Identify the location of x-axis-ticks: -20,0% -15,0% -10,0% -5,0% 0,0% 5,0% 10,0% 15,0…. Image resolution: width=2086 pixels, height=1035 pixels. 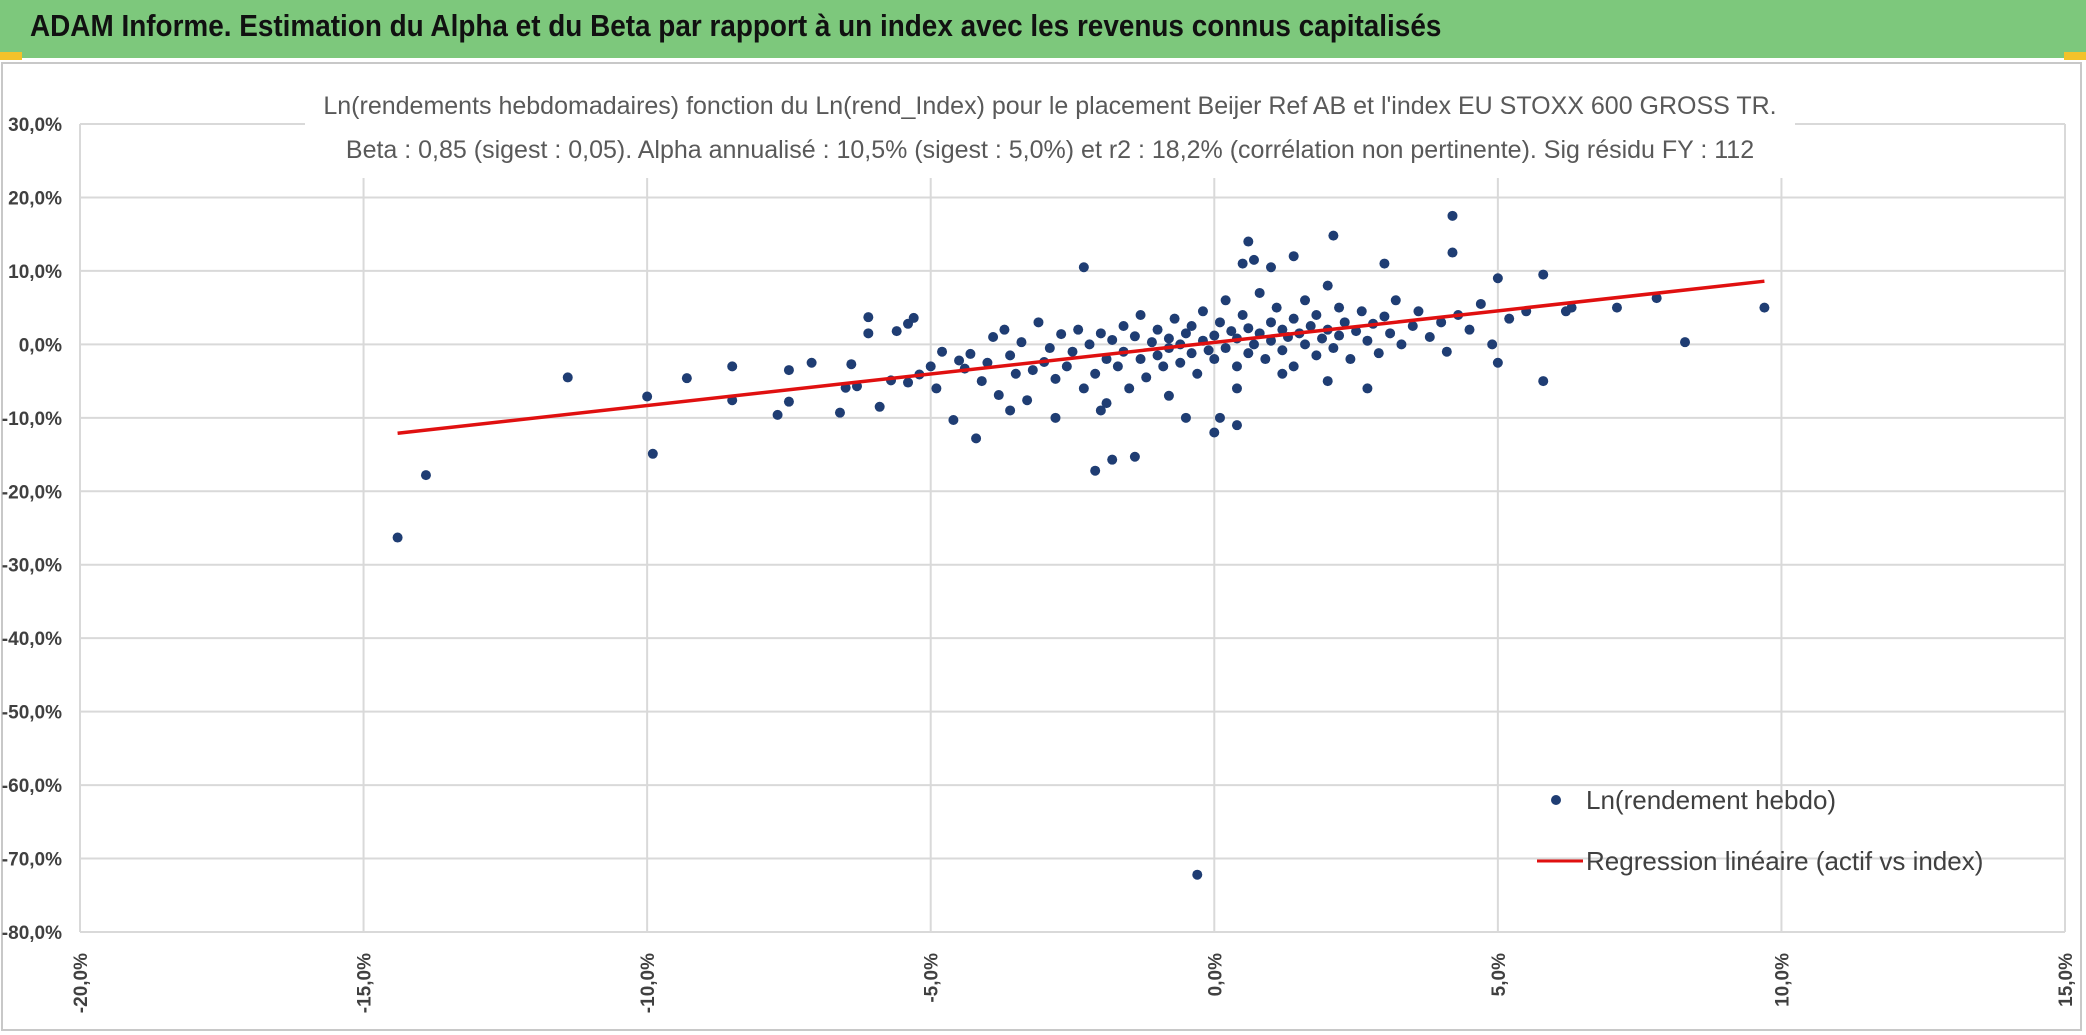
(1074, 983).